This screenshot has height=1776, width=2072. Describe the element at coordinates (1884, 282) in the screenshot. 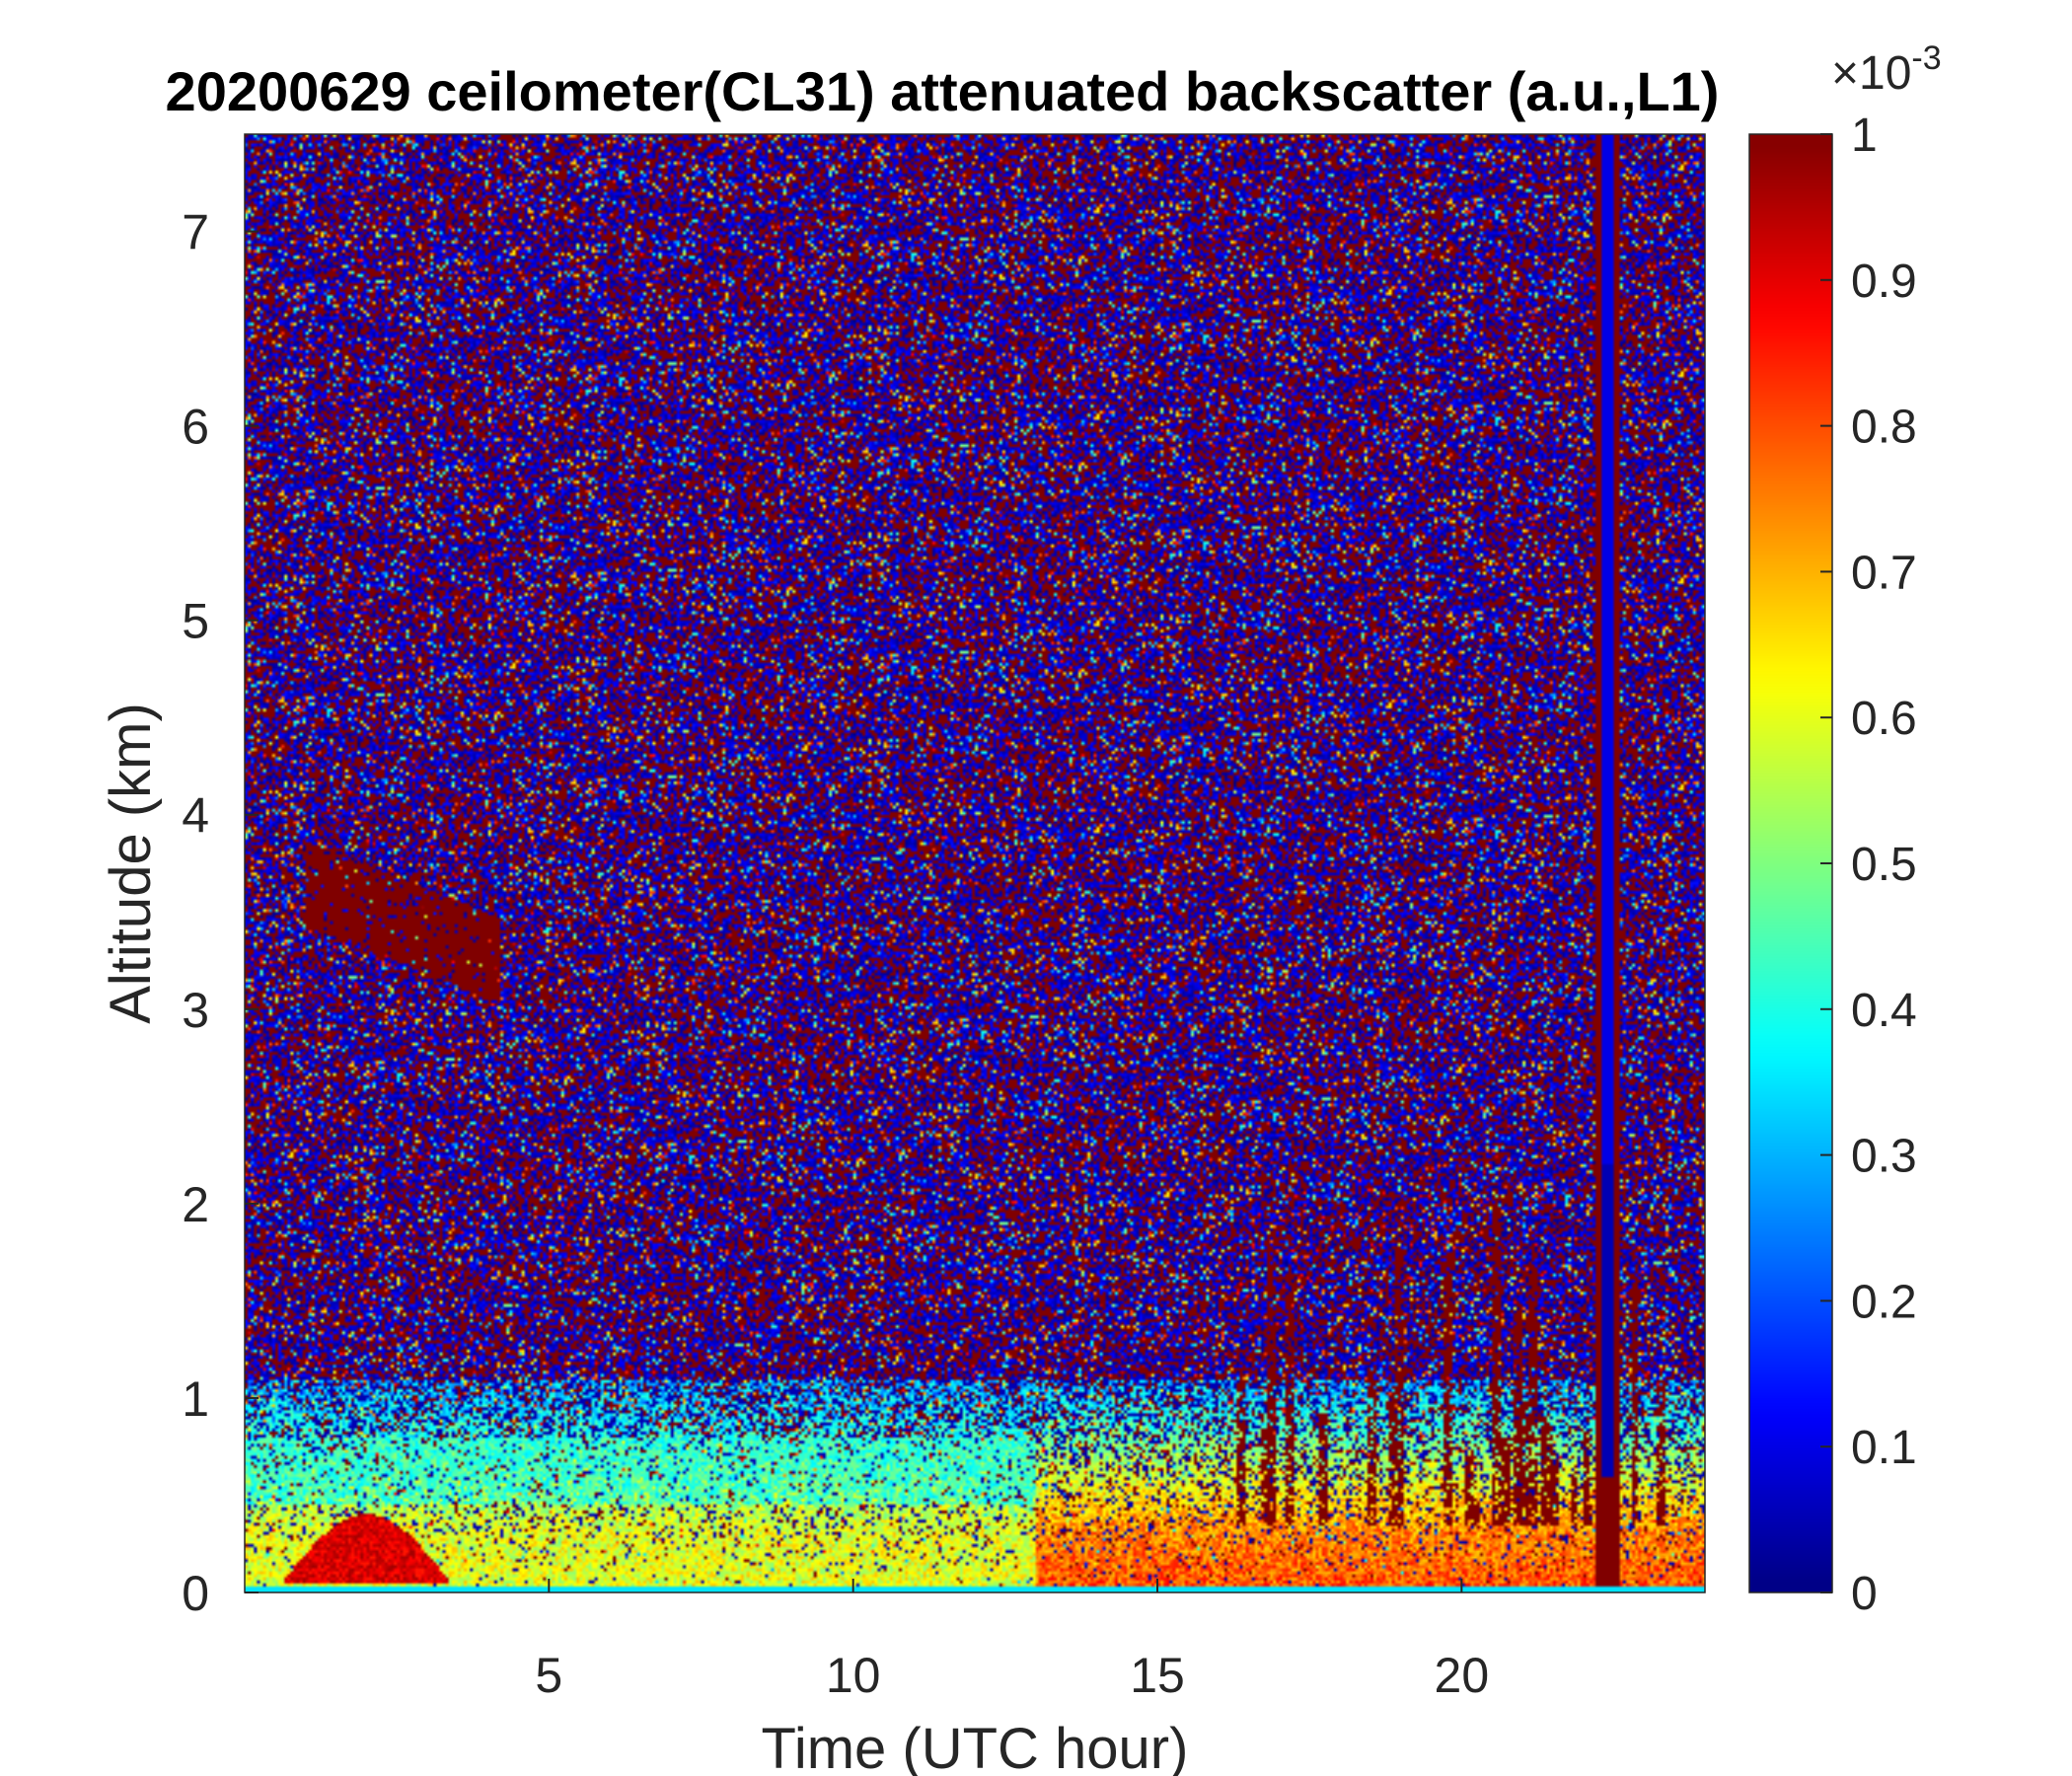

I see `colorbar-tick-label: 0.9` at that location.